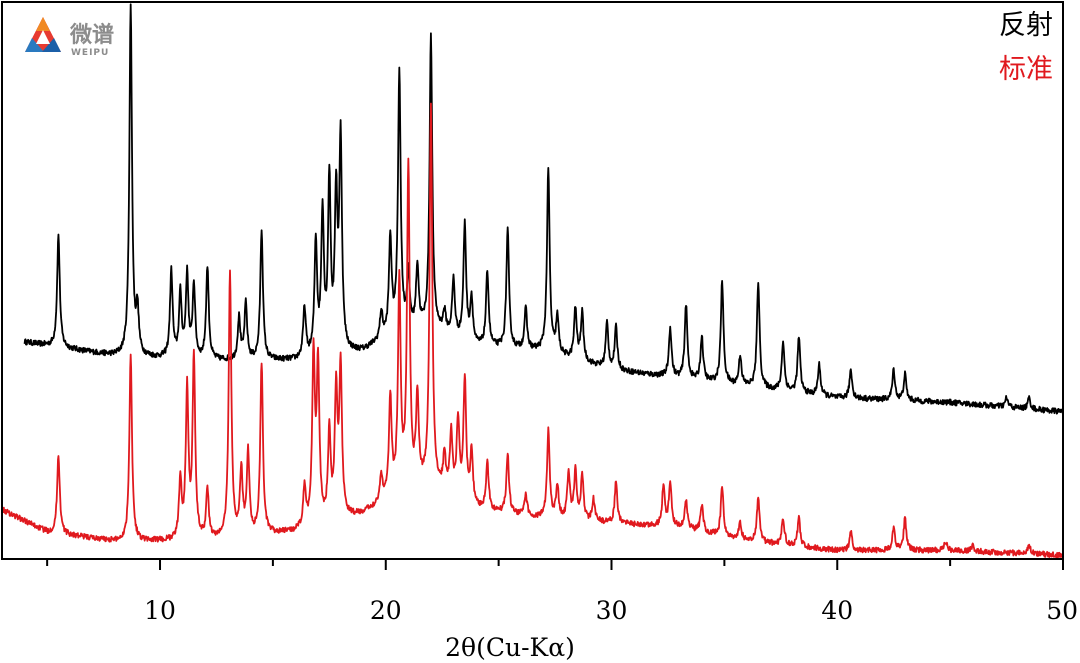  What do you see at coordinates (612, 610) in the screenshot?
I see `x-tick-label: 30` at bounding box center [612, 610].